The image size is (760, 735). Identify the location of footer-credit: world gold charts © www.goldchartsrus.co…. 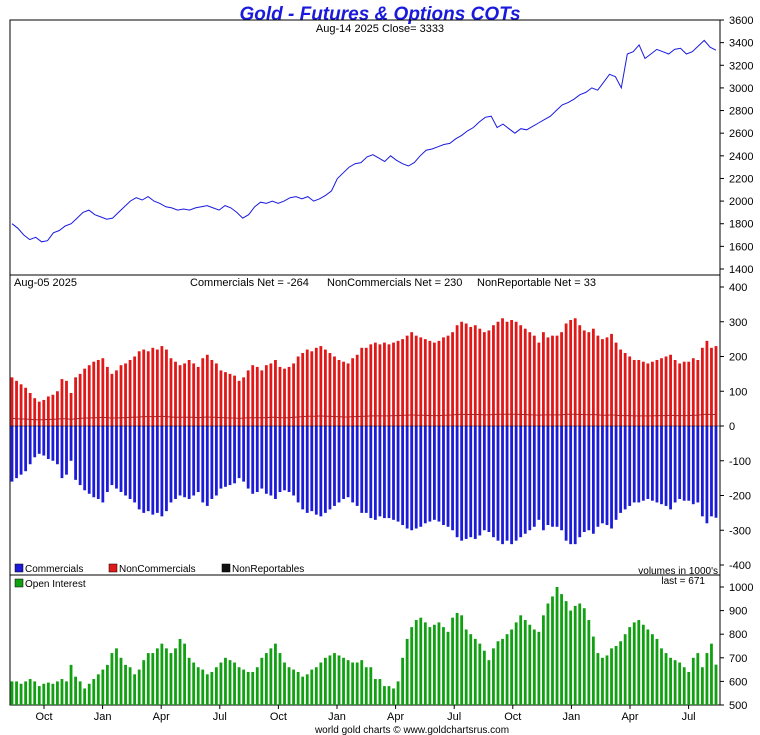
(411, 730).